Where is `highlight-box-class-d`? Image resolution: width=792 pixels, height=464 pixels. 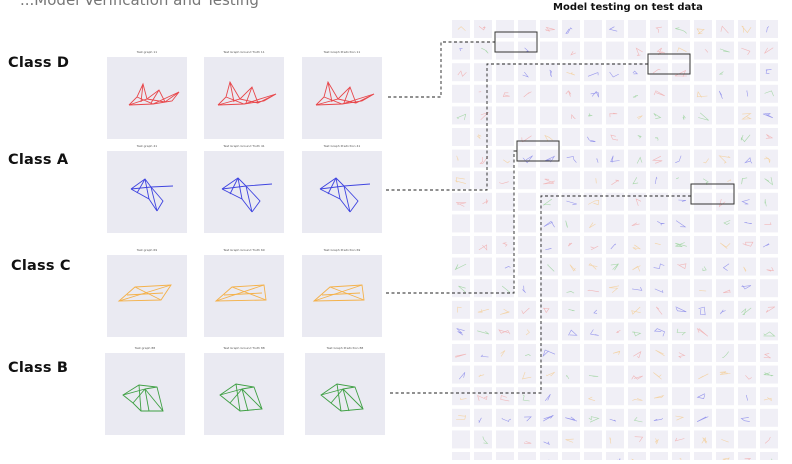
highlight-box-class-d is located at coordinates (516, 42).